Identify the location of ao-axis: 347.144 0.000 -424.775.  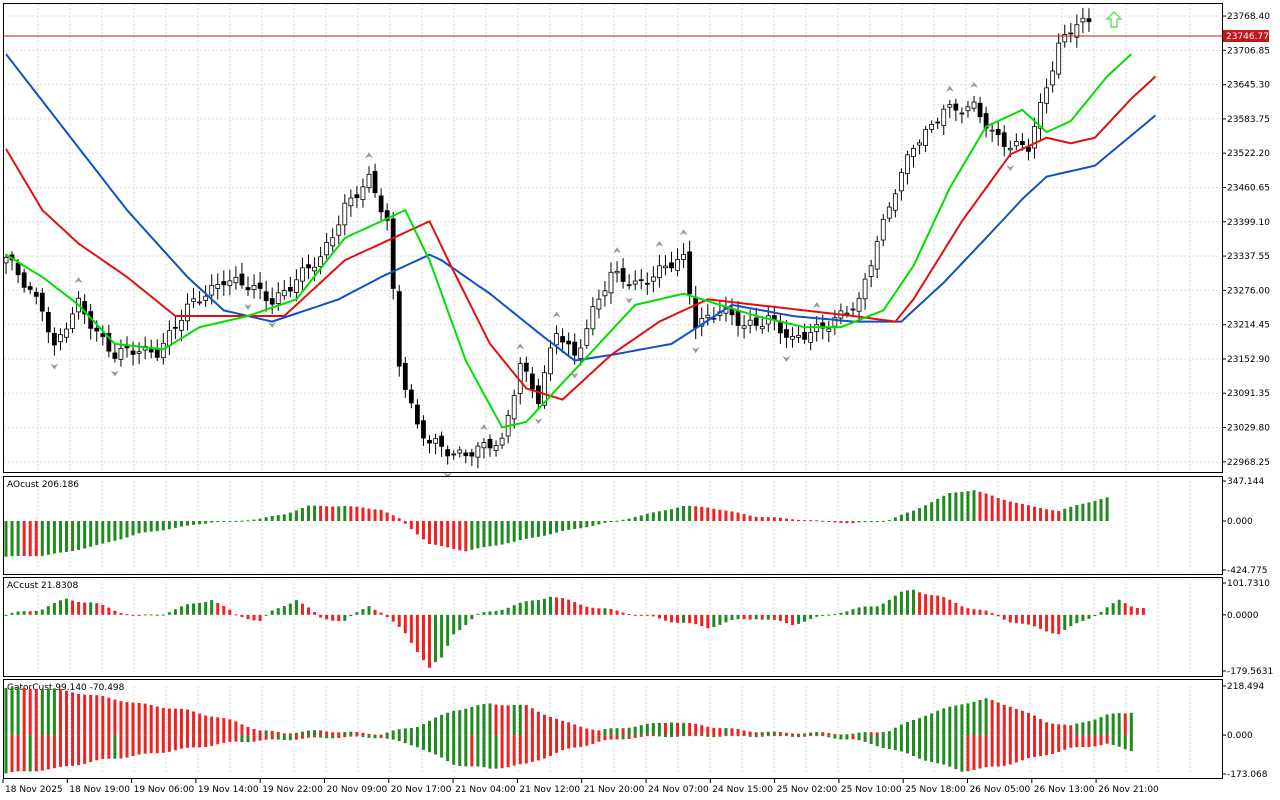
(1244, 526).